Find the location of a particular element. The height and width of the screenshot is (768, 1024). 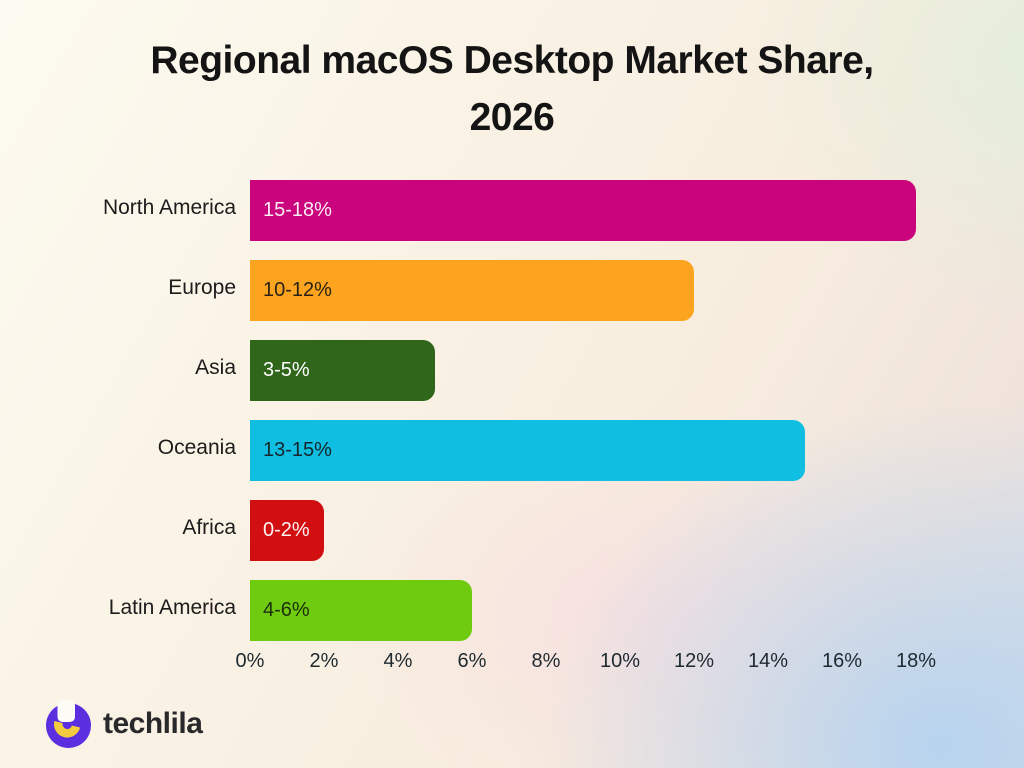

chart-row: Europe 10-12% is located at coordinates (512, 300).